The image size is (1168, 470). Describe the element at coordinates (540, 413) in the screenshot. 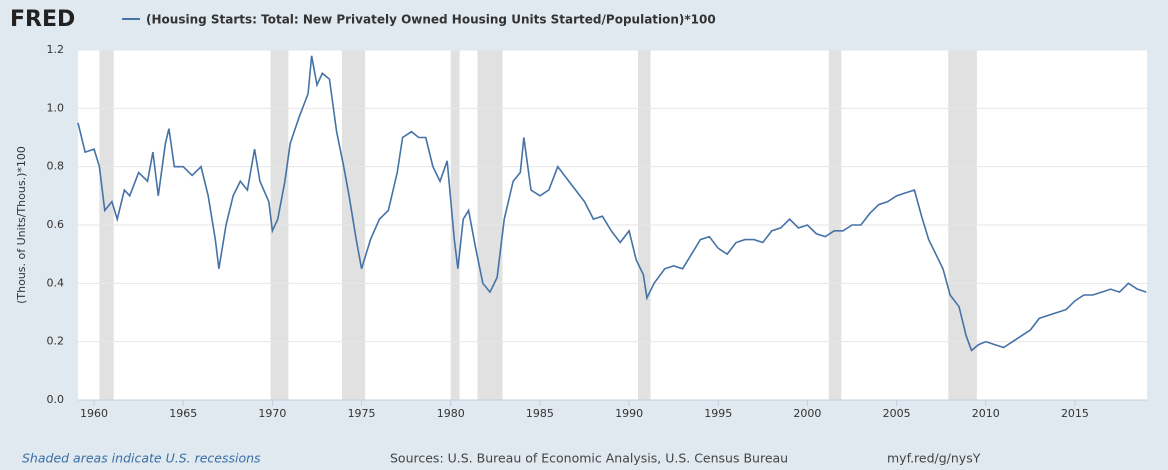

I see `x-tick-label: 1985` at that location.